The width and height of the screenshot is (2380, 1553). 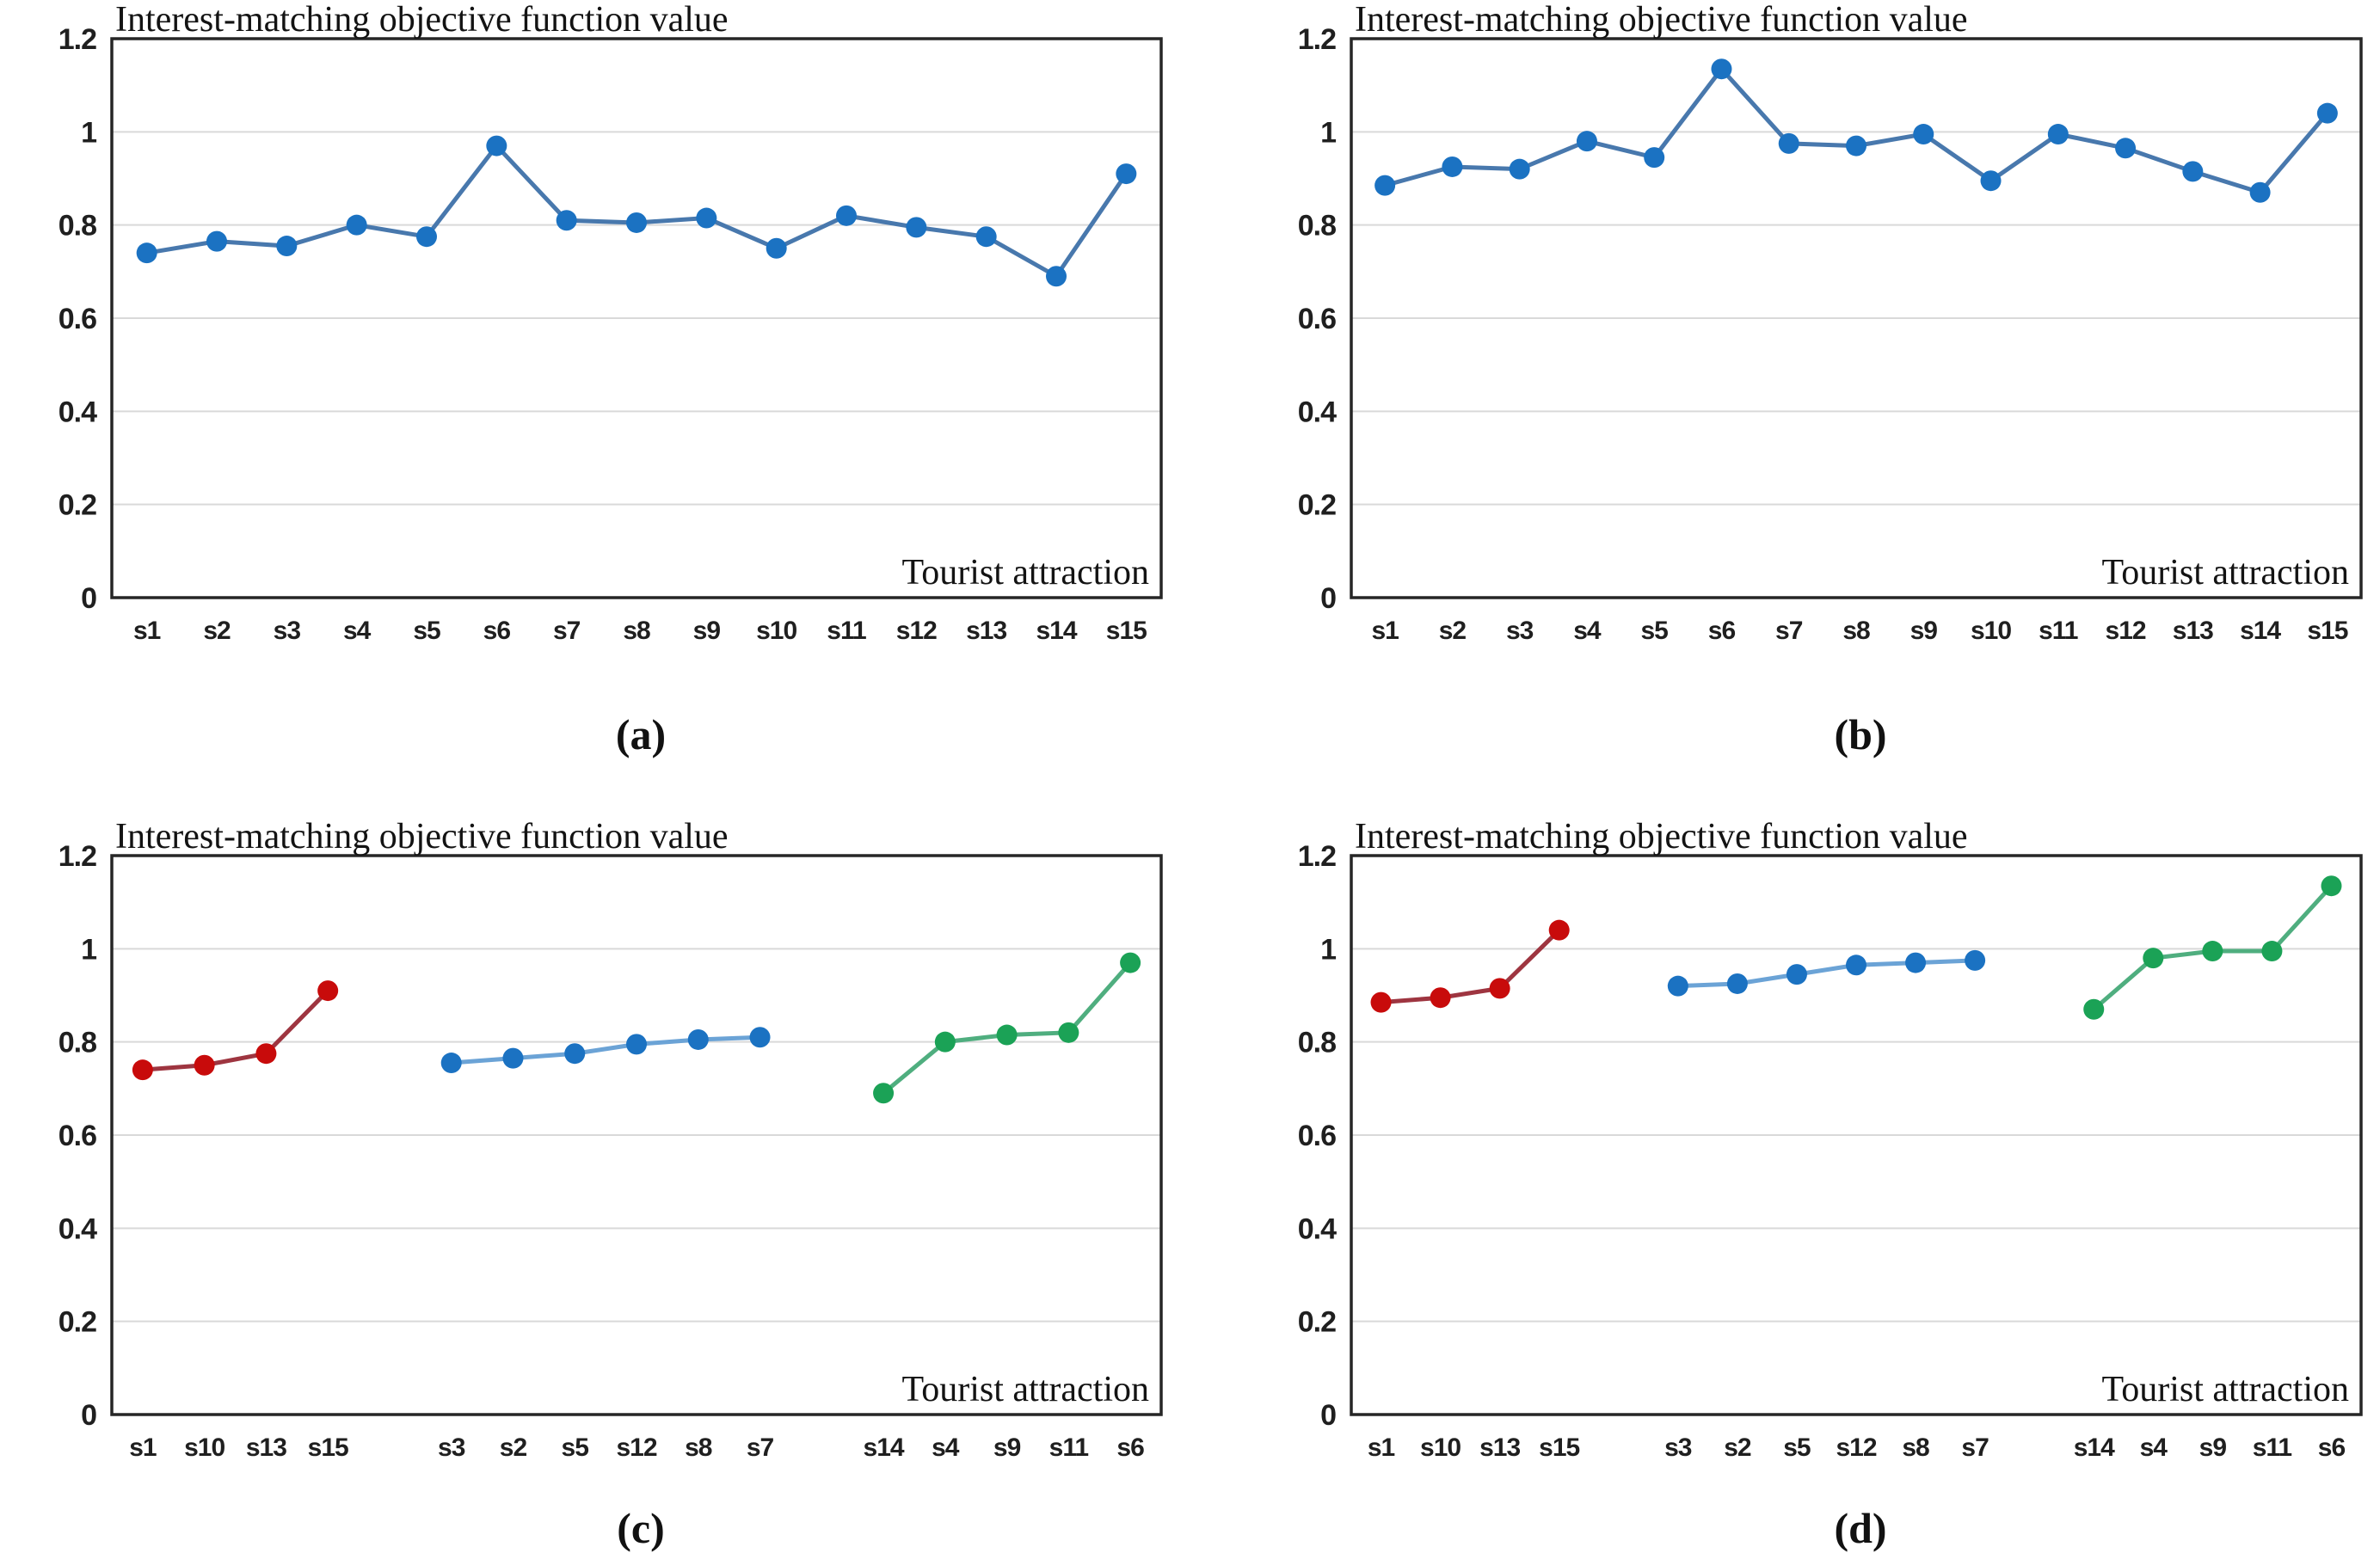 I want to click on x-tick-label: s14, so click(x=1056, y=631).